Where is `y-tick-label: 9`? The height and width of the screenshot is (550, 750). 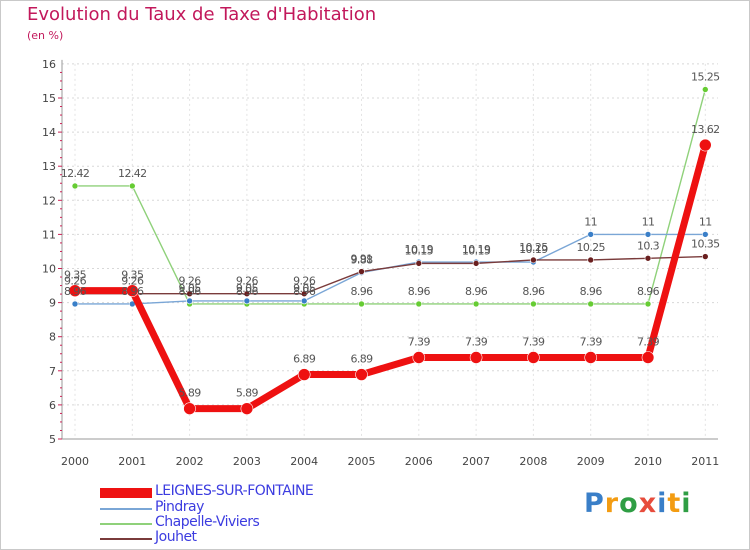
y-tick-label: 9 is located at coordinates (52, 303).